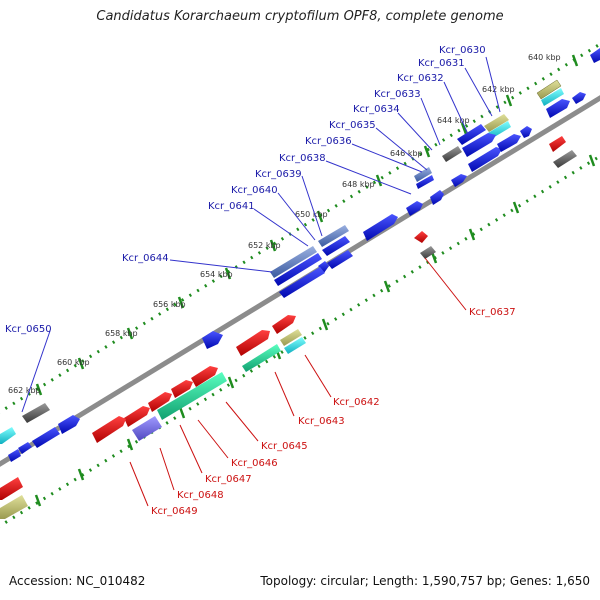  What do you see at coordinates (145, 258) in the screenshot?
I see `gene-label-kcr-0644: Kcr_0644` at bounding box center [145, 258].